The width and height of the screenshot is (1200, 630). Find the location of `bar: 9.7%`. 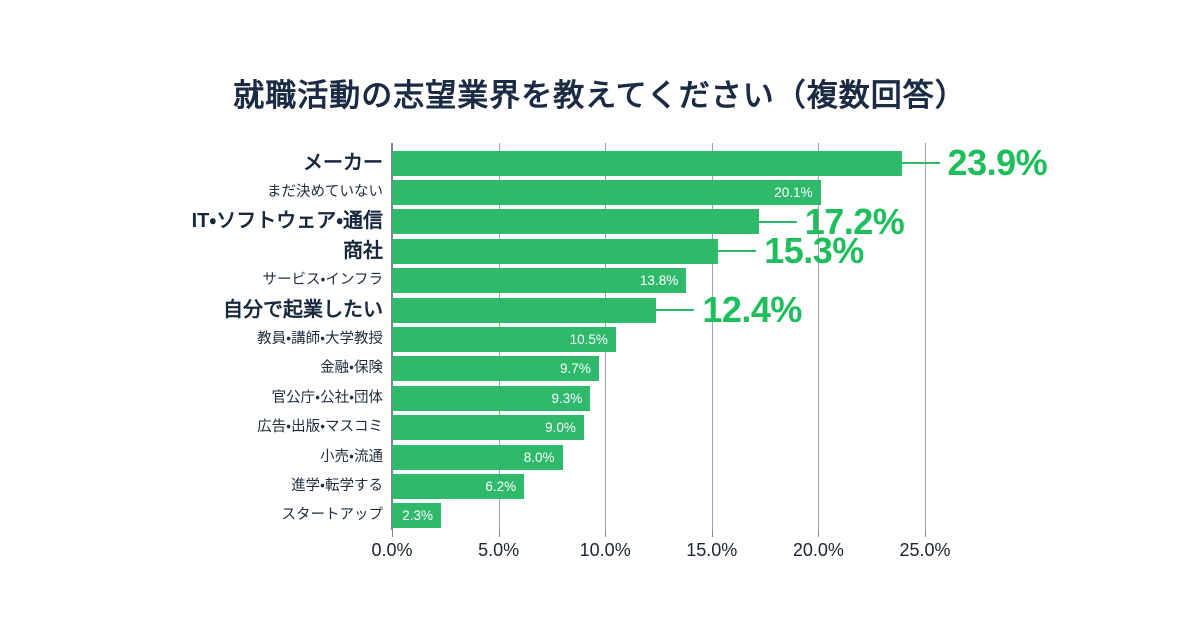

bar: 9.7% is located at coordinates (495, 369).